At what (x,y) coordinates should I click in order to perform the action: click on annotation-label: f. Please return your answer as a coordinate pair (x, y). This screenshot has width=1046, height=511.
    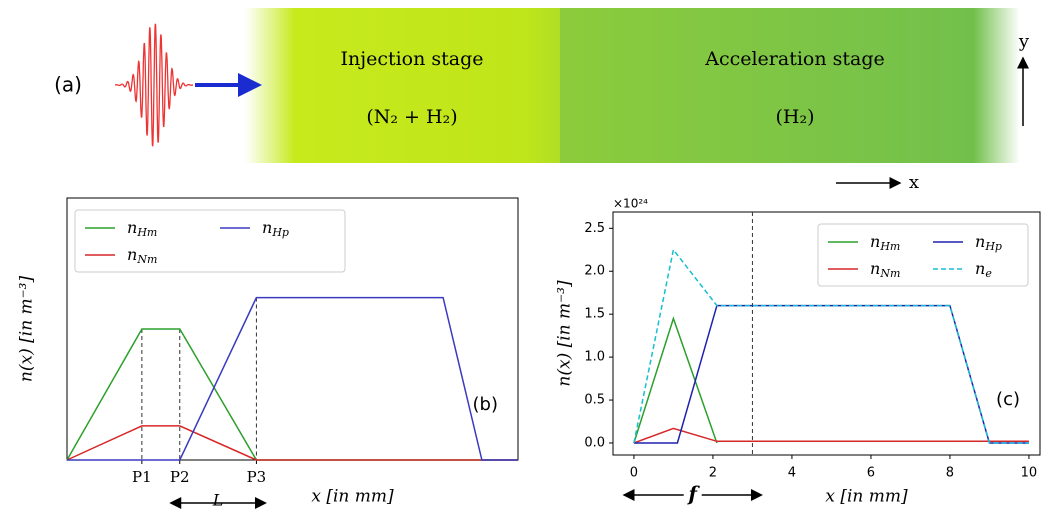
    Looking at the image, I should click on (693, 494).